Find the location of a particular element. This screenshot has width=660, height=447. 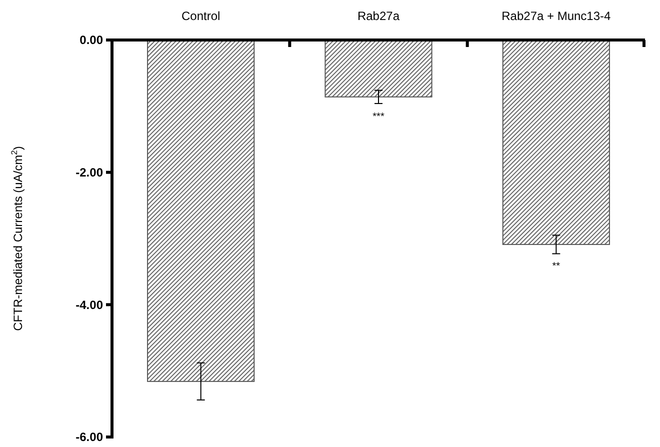

y-tick-label: -2.00 is located at coordinates (90, 173).